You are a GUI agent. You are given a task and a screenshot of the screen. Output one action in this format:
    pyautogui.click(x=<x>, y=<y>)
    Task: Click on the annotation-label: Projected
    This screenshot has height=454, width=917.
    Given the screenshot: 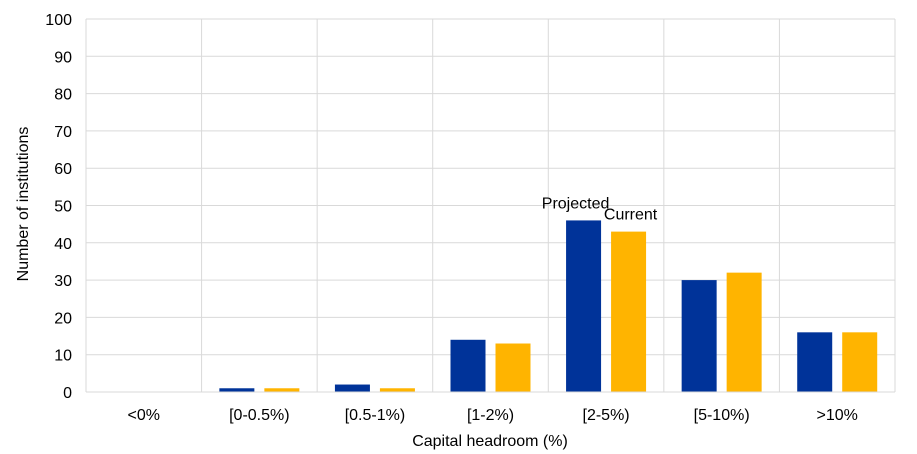 What is the action you would take?
    pyautogui.click(x=576, y=203)
    